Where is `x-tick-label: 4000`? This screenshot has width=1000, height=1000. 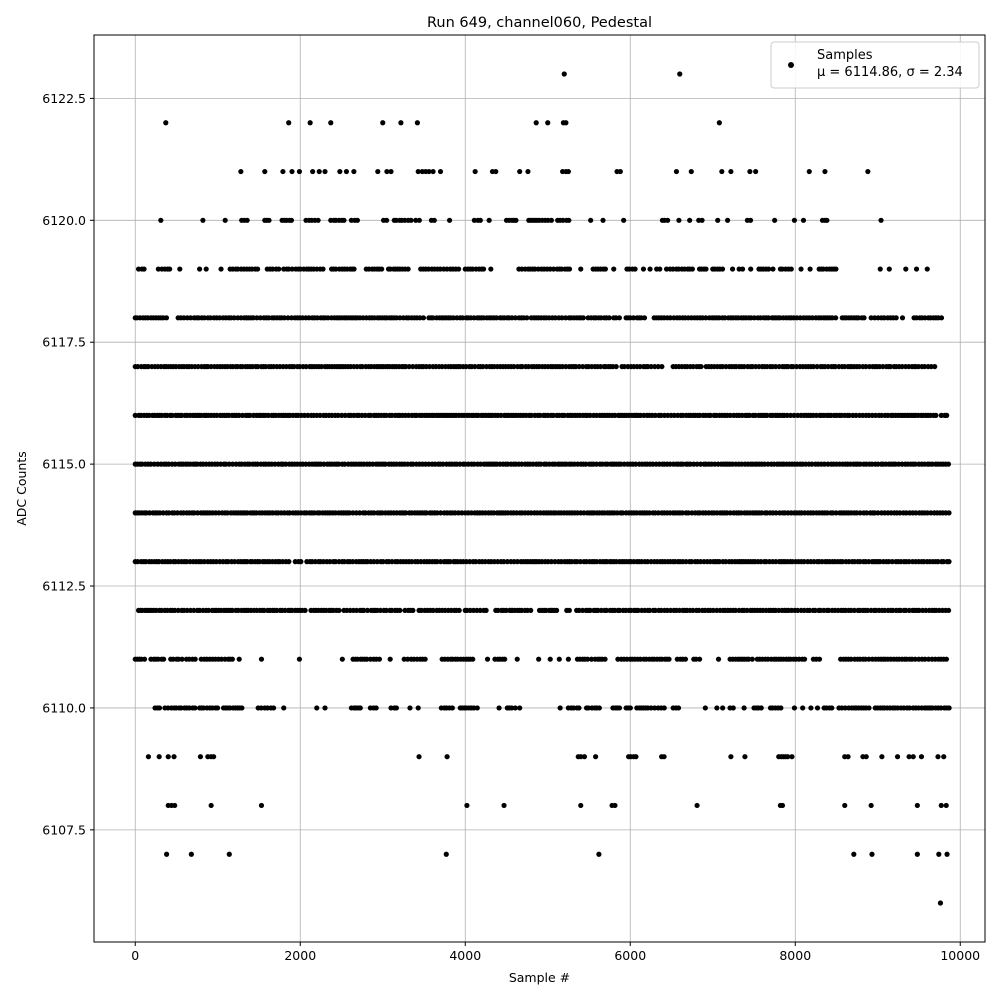 x-tick-label: 4000 is located at coordinates (465, 955).